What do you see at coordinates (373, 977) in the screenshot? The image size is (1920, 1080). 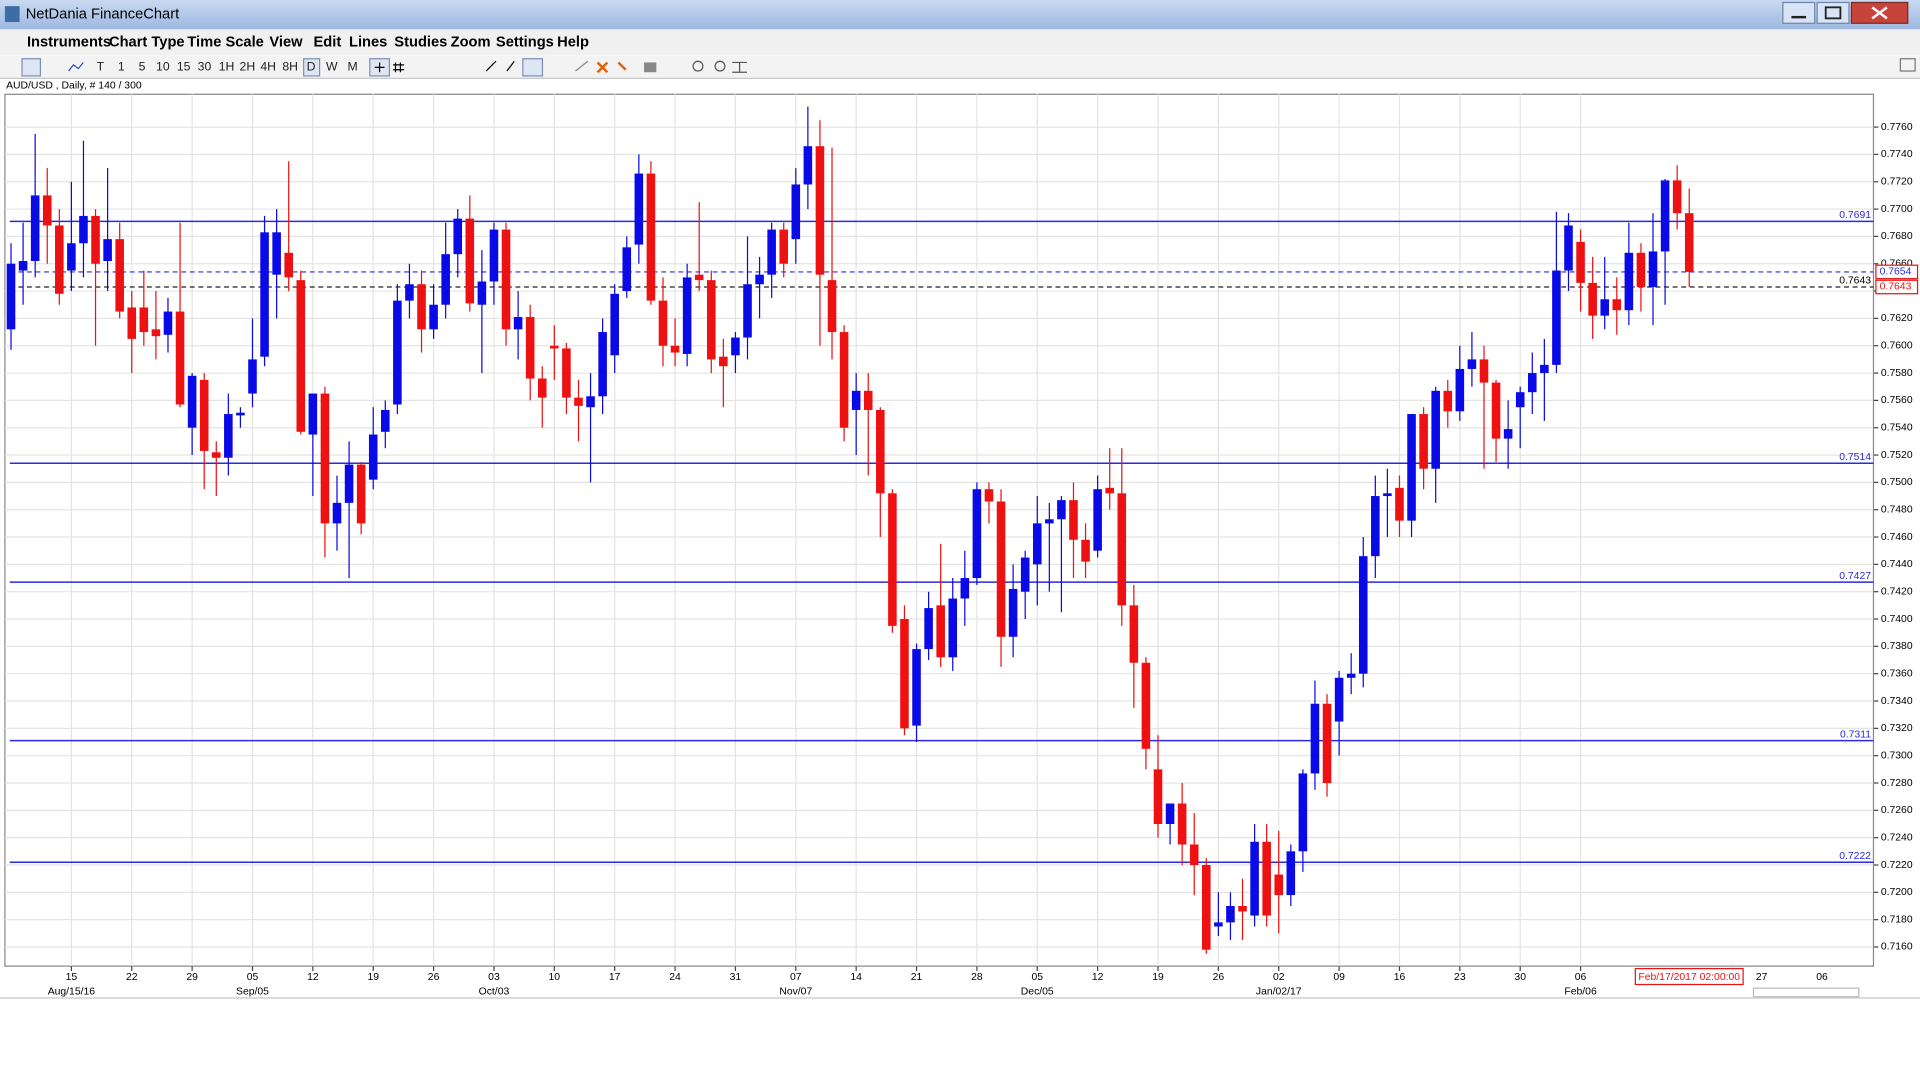 I see `x-tick-label: 19` at bounding box center [373, 977].